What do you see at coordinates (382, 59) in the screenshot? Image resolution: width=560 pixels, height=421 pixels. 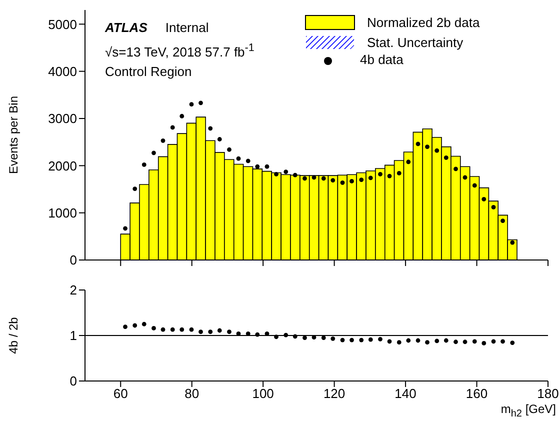 I see `legend-label: 4b data` at bounding box center [382, 59].